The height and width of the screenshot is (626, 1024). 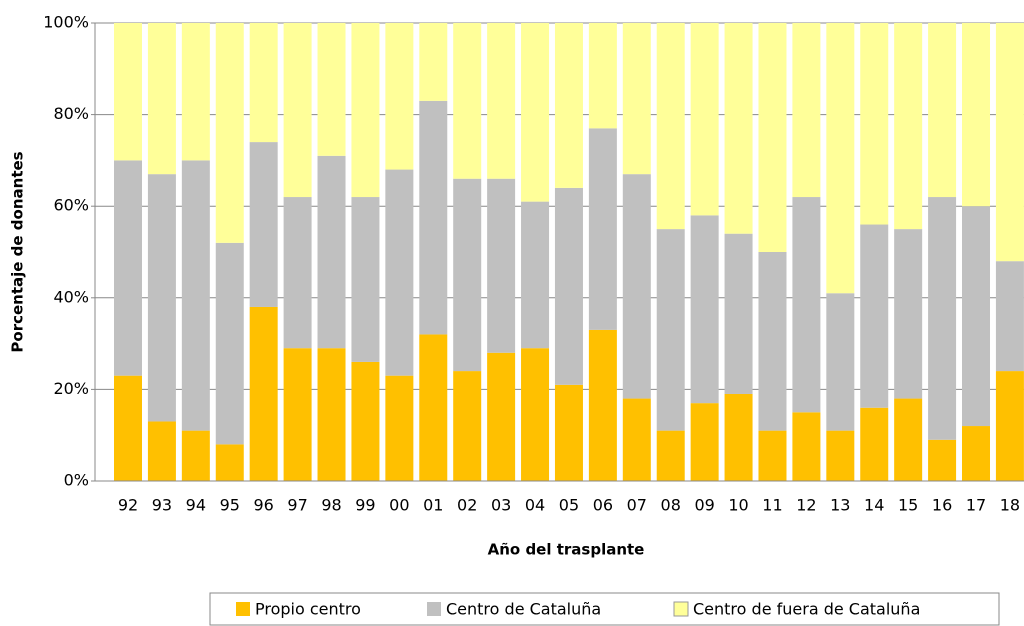 What do you see at coordinates (671, 505) in the screenshot?
I see `x-tick-label: 08` at bounding box center [671, 505].